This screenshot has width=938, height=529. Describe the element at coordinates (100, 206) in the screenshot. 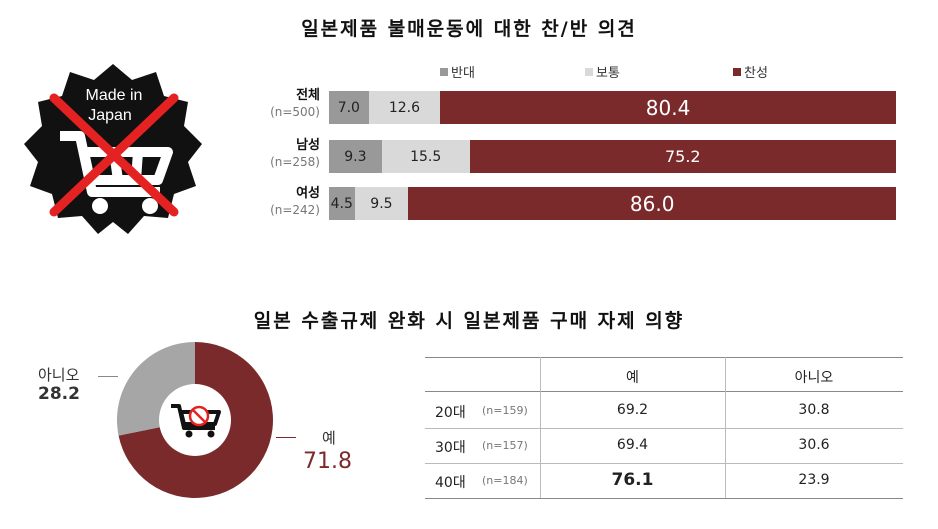

I see `cart-wheel-left` at that location.